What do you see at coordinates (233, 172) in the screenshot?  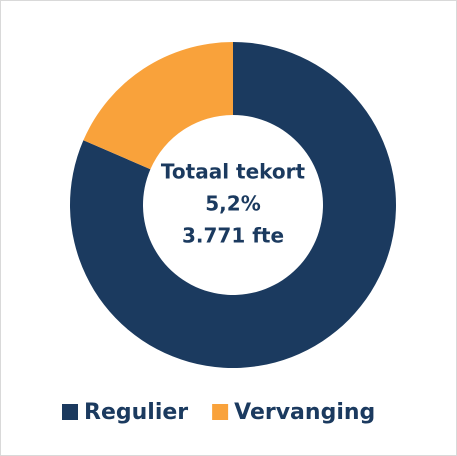 I see `center-label: Totaal tekort` at bounding box center [233, 172].